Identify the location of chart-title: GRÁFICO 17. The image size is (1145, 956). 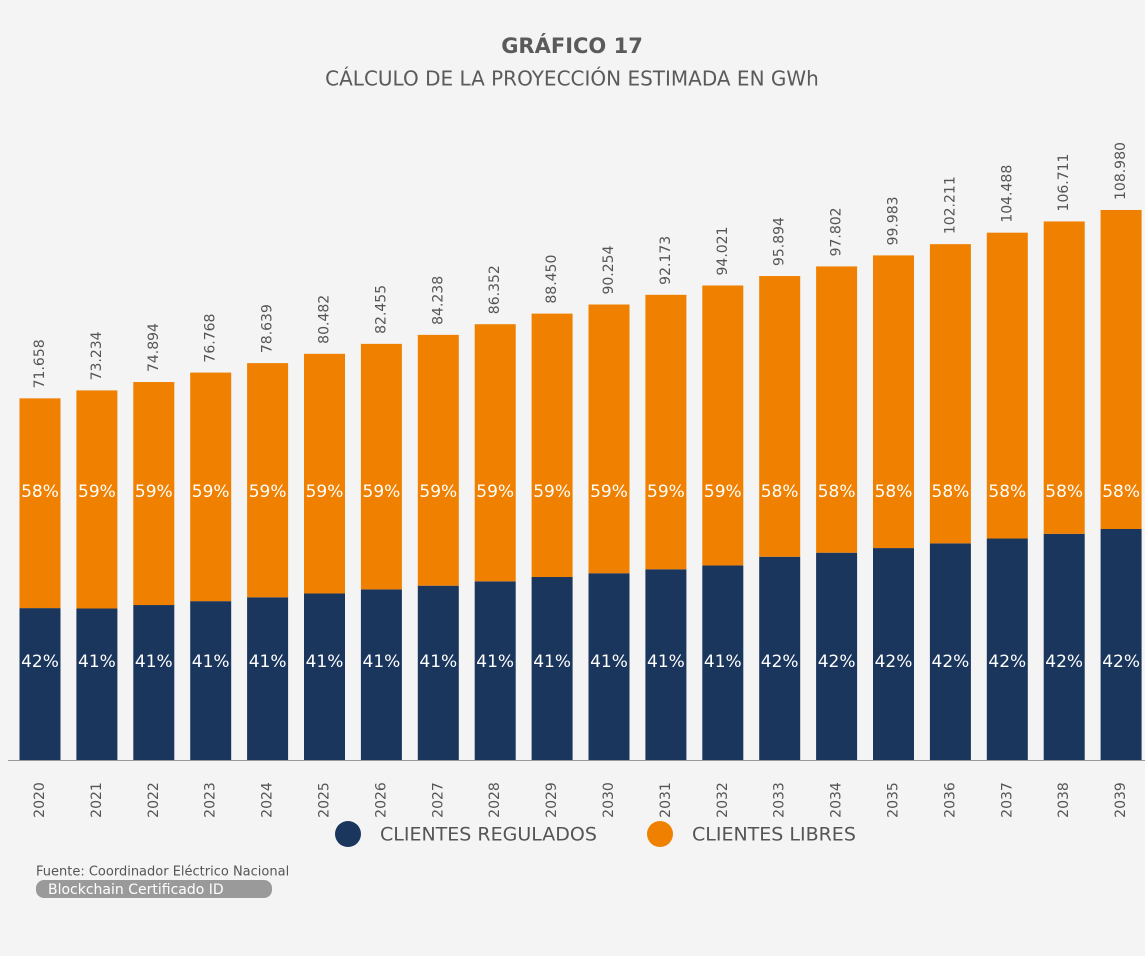
(572, 45).